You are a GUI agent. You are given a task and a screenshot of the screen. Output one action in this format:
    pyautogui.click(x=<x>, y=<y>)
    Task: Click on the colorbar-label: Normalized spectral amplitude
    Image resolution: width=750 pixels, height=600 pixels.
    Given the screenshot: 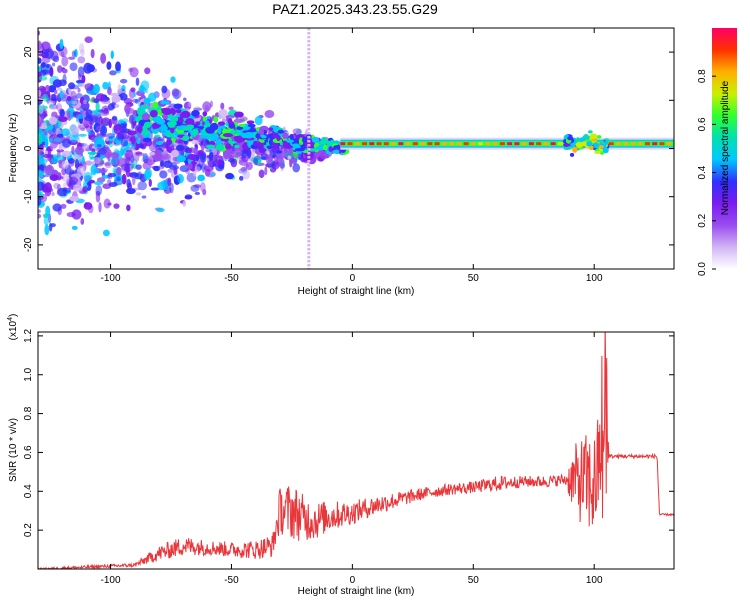 What is the action you would take?
    pyautogui.click(x=725, y=147)
    